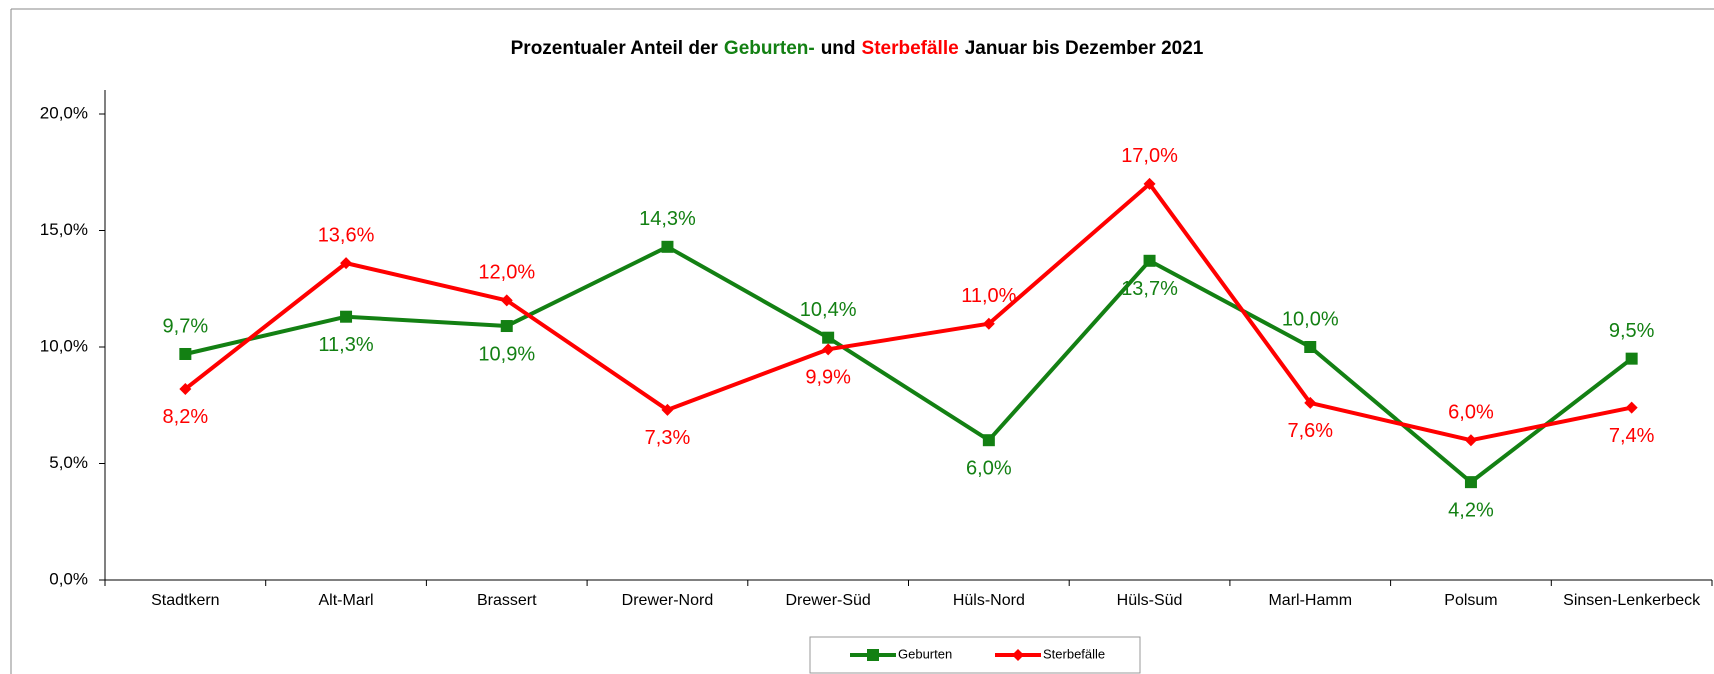 The width and height of the screenshot is (1714, 674). What do you see at coordinates (506, 354) in the screenshot?
I see `data-label: 10,9%` at bounding box center [506, 354].